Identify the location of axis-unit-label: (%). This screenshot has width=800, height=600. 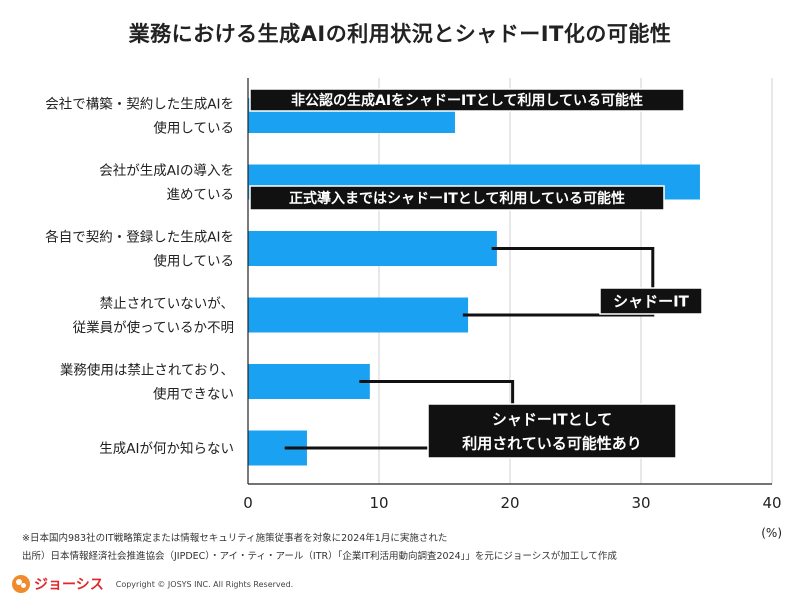
(771, 533).